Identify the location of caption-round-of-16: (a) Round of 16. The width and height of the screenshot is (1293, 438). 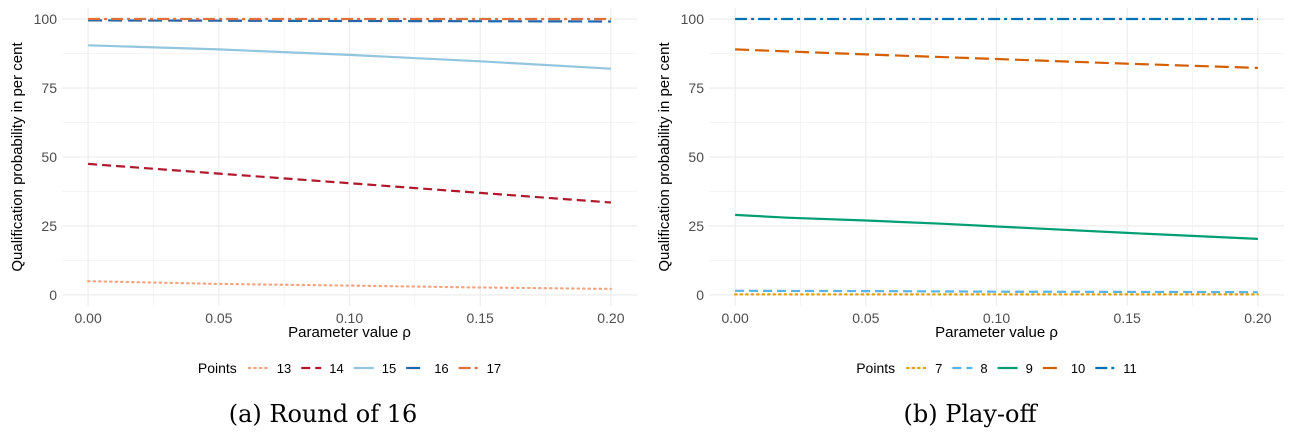
(323, 414).